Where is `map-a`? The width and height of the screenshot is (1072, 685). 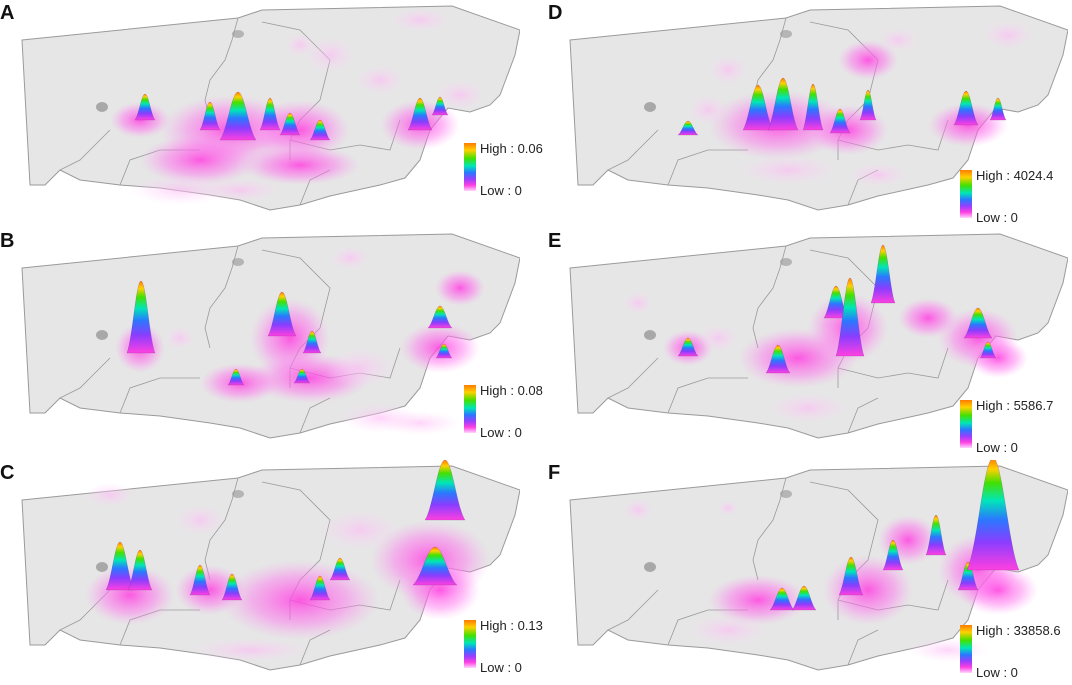
map-a is located at coordinates (270, 108).